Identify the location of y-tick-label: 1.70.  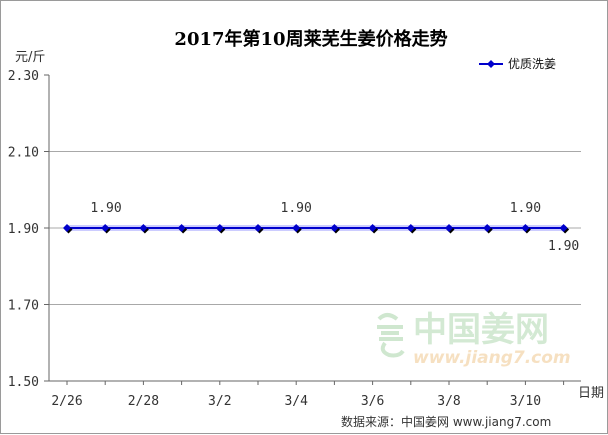
(23, 306).